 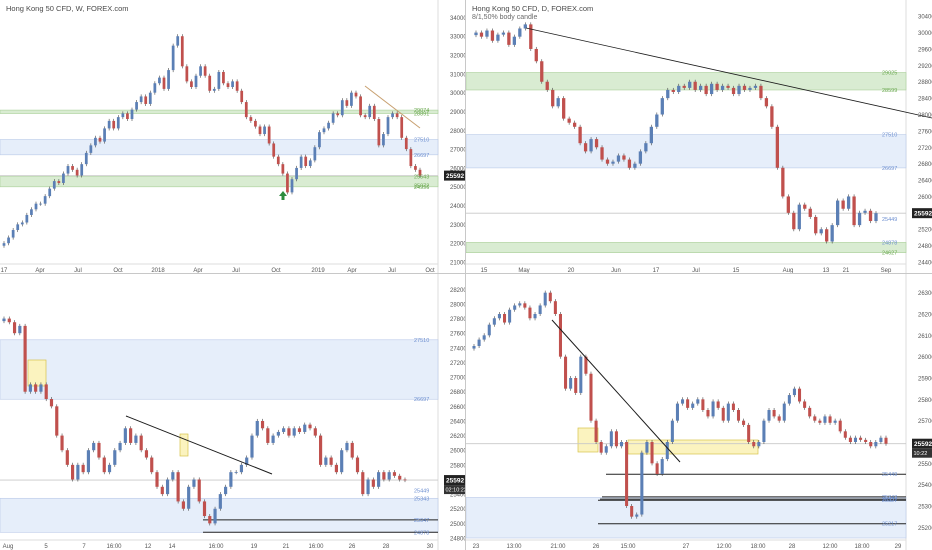 What do you see at coordinates (484, 270) in the screenshot?
I see `time-tick-label: 15` at bounding box center [484, 270].